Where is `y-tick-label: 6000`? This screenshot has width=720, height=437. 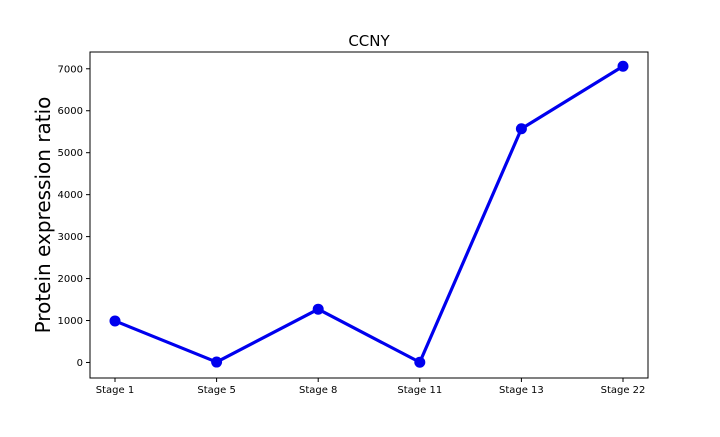
y-tick-label: 6000 is located at coordinates (70, 111).